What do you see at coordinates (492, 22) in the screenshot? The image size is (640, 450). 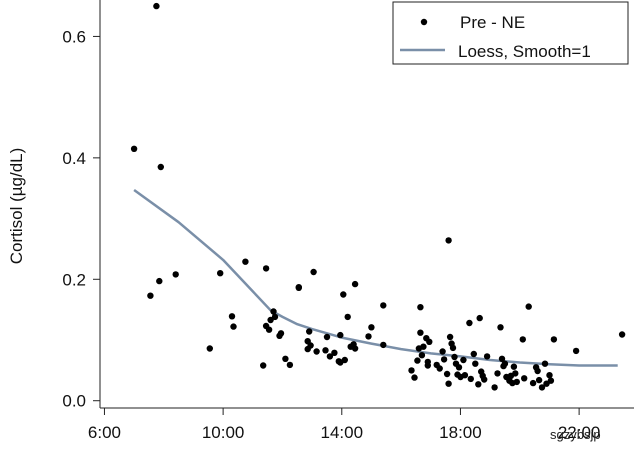 I see `legend-label-points: Pre - NE` at bounding box center [492, 22].